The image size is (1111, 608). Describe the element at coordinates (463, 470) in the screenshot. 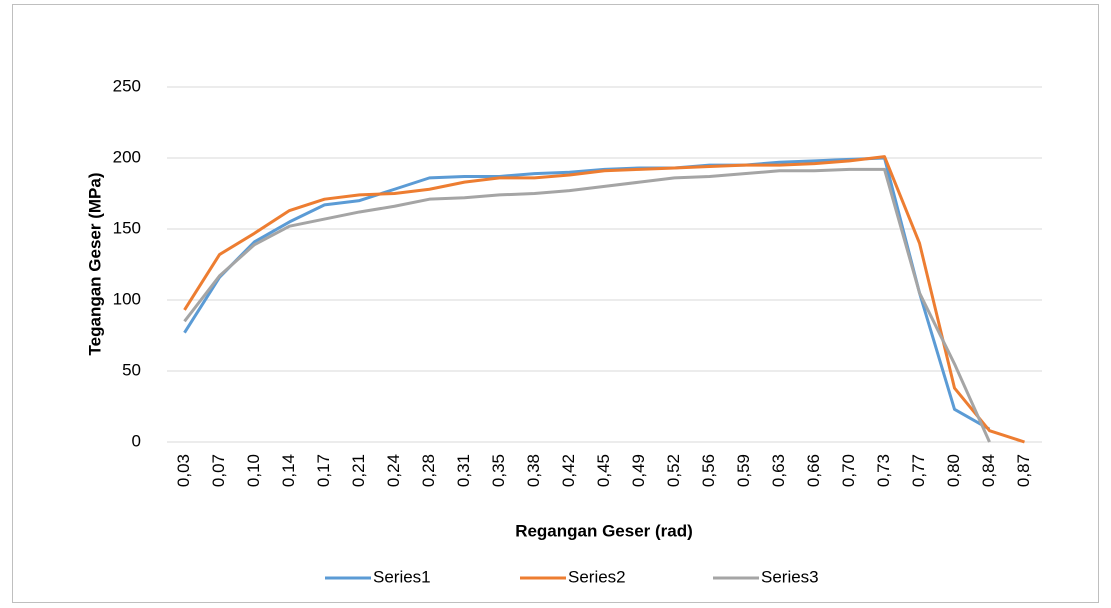

I see `x-tick-label: 0,31` at that location.